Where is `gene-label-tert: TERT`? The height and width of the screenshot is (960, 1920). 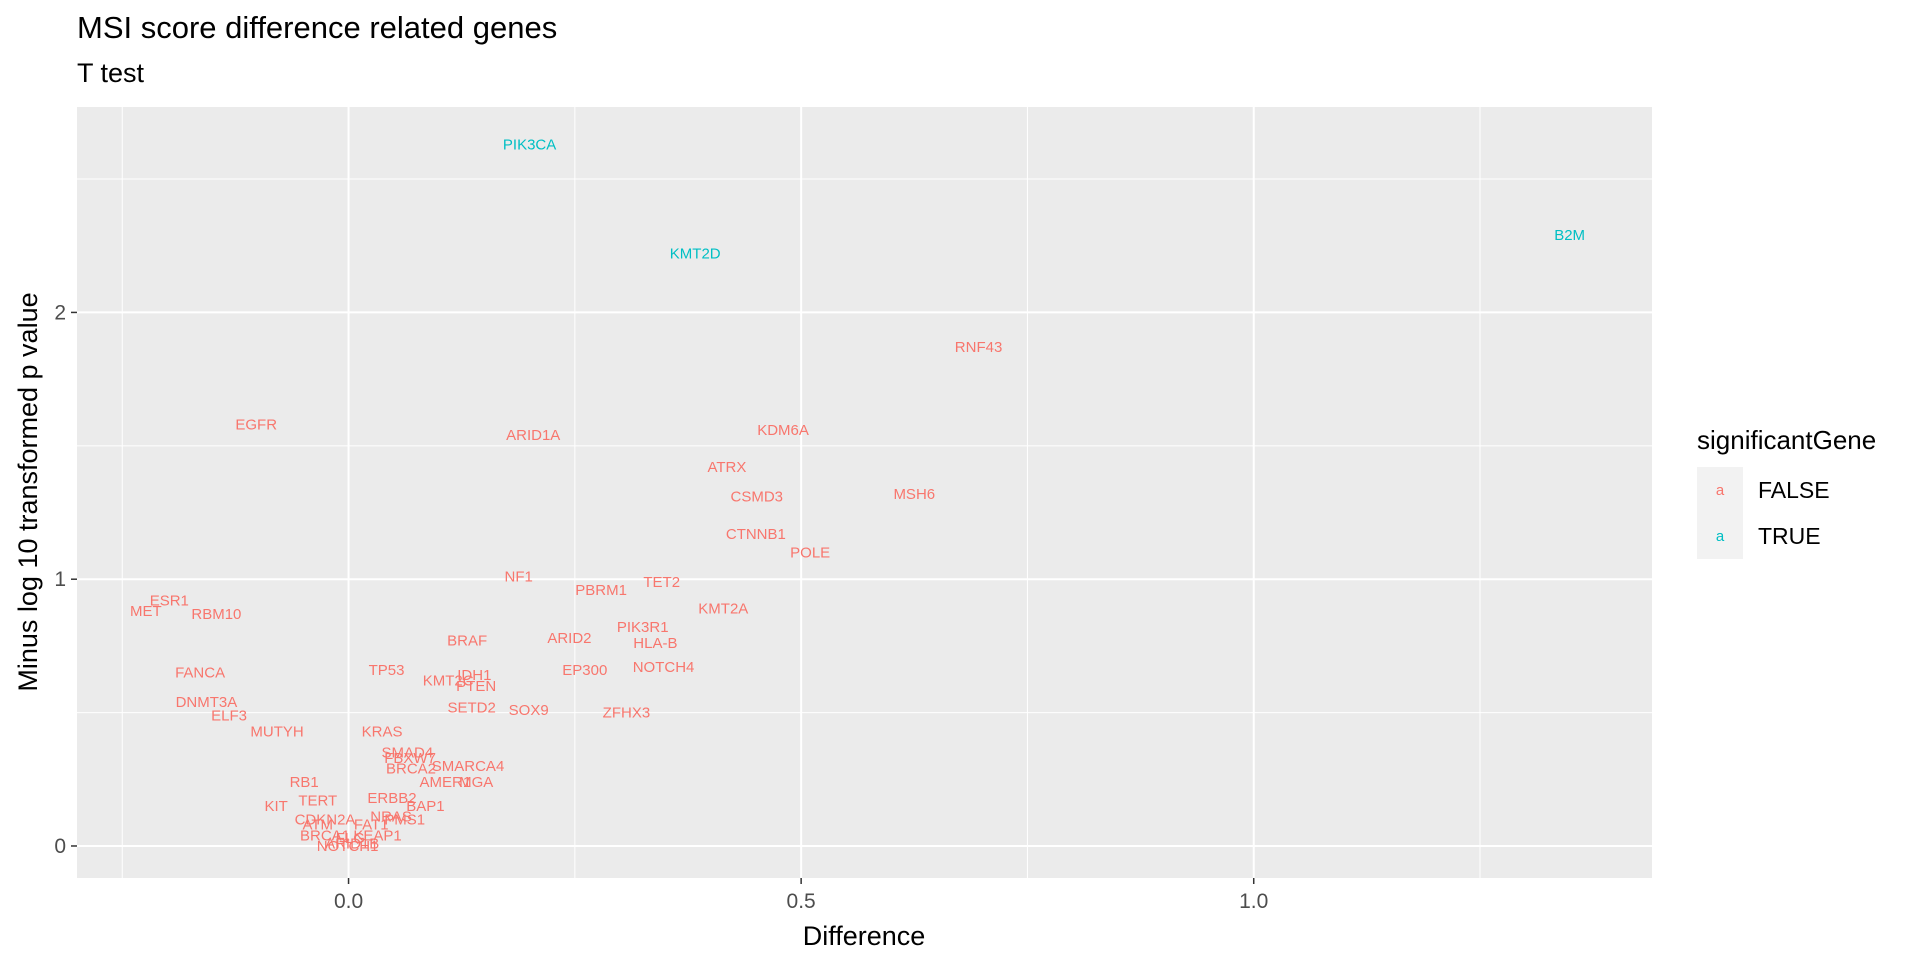
gene-label-tert: TERT is located at coordinates (317, 801).